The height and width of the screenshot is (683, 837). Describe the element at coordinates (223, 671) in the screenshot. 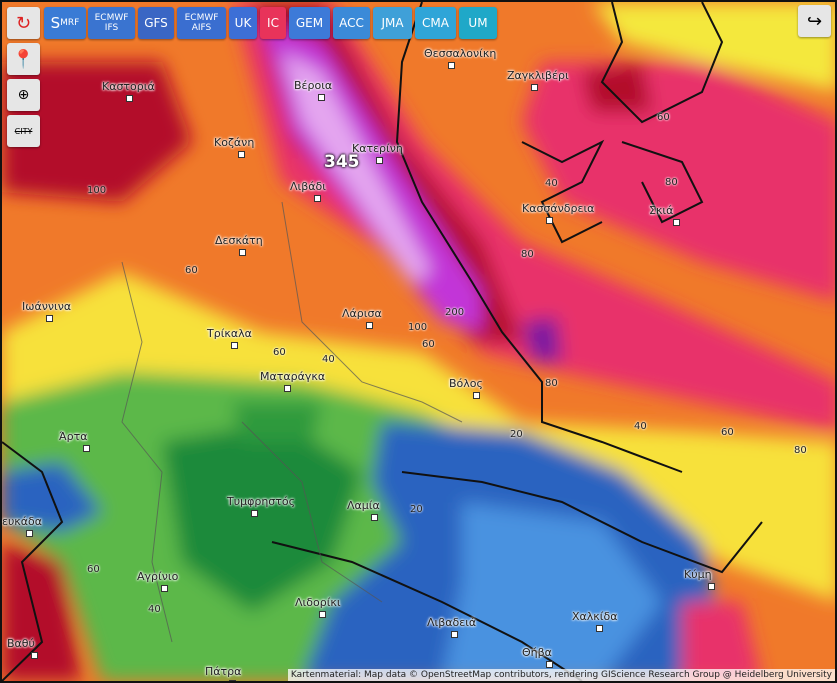

I see `city-label: Πάτρα` at that location.